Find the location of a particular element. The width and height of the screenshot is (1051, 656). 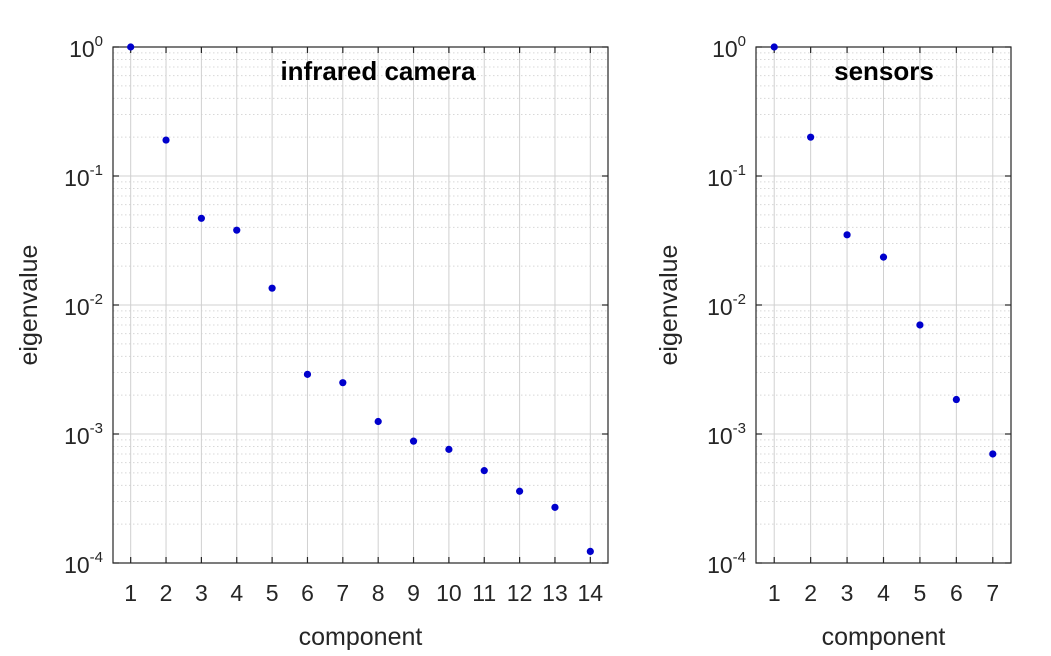

x-tick-label: 14 is located at coordinates (591, 593).